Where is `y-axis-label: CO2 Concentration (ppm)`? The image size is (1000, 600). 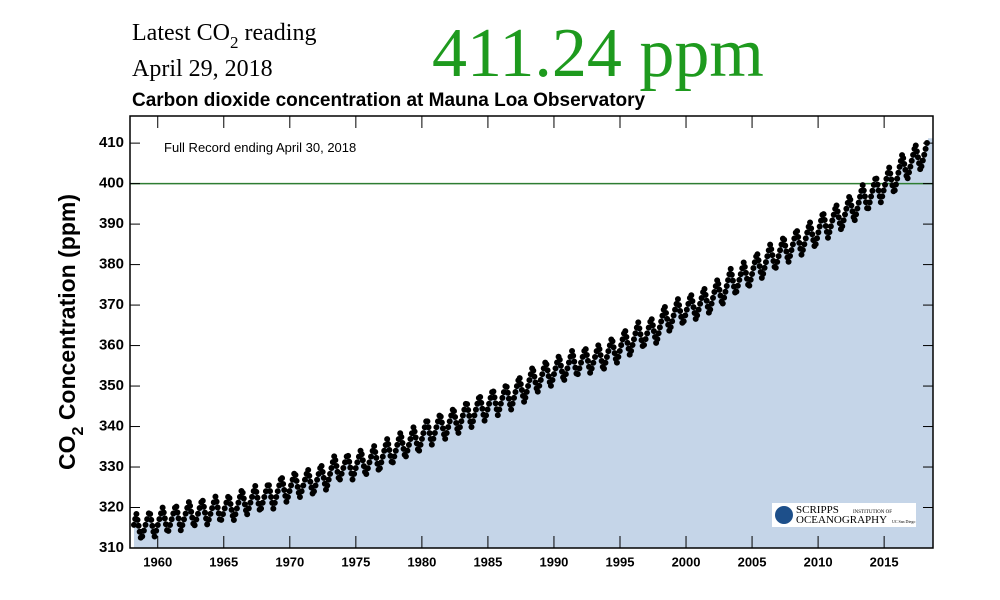
y-axis-label: CO2 Concentration (ppm) is located at coordinates (70, 332).